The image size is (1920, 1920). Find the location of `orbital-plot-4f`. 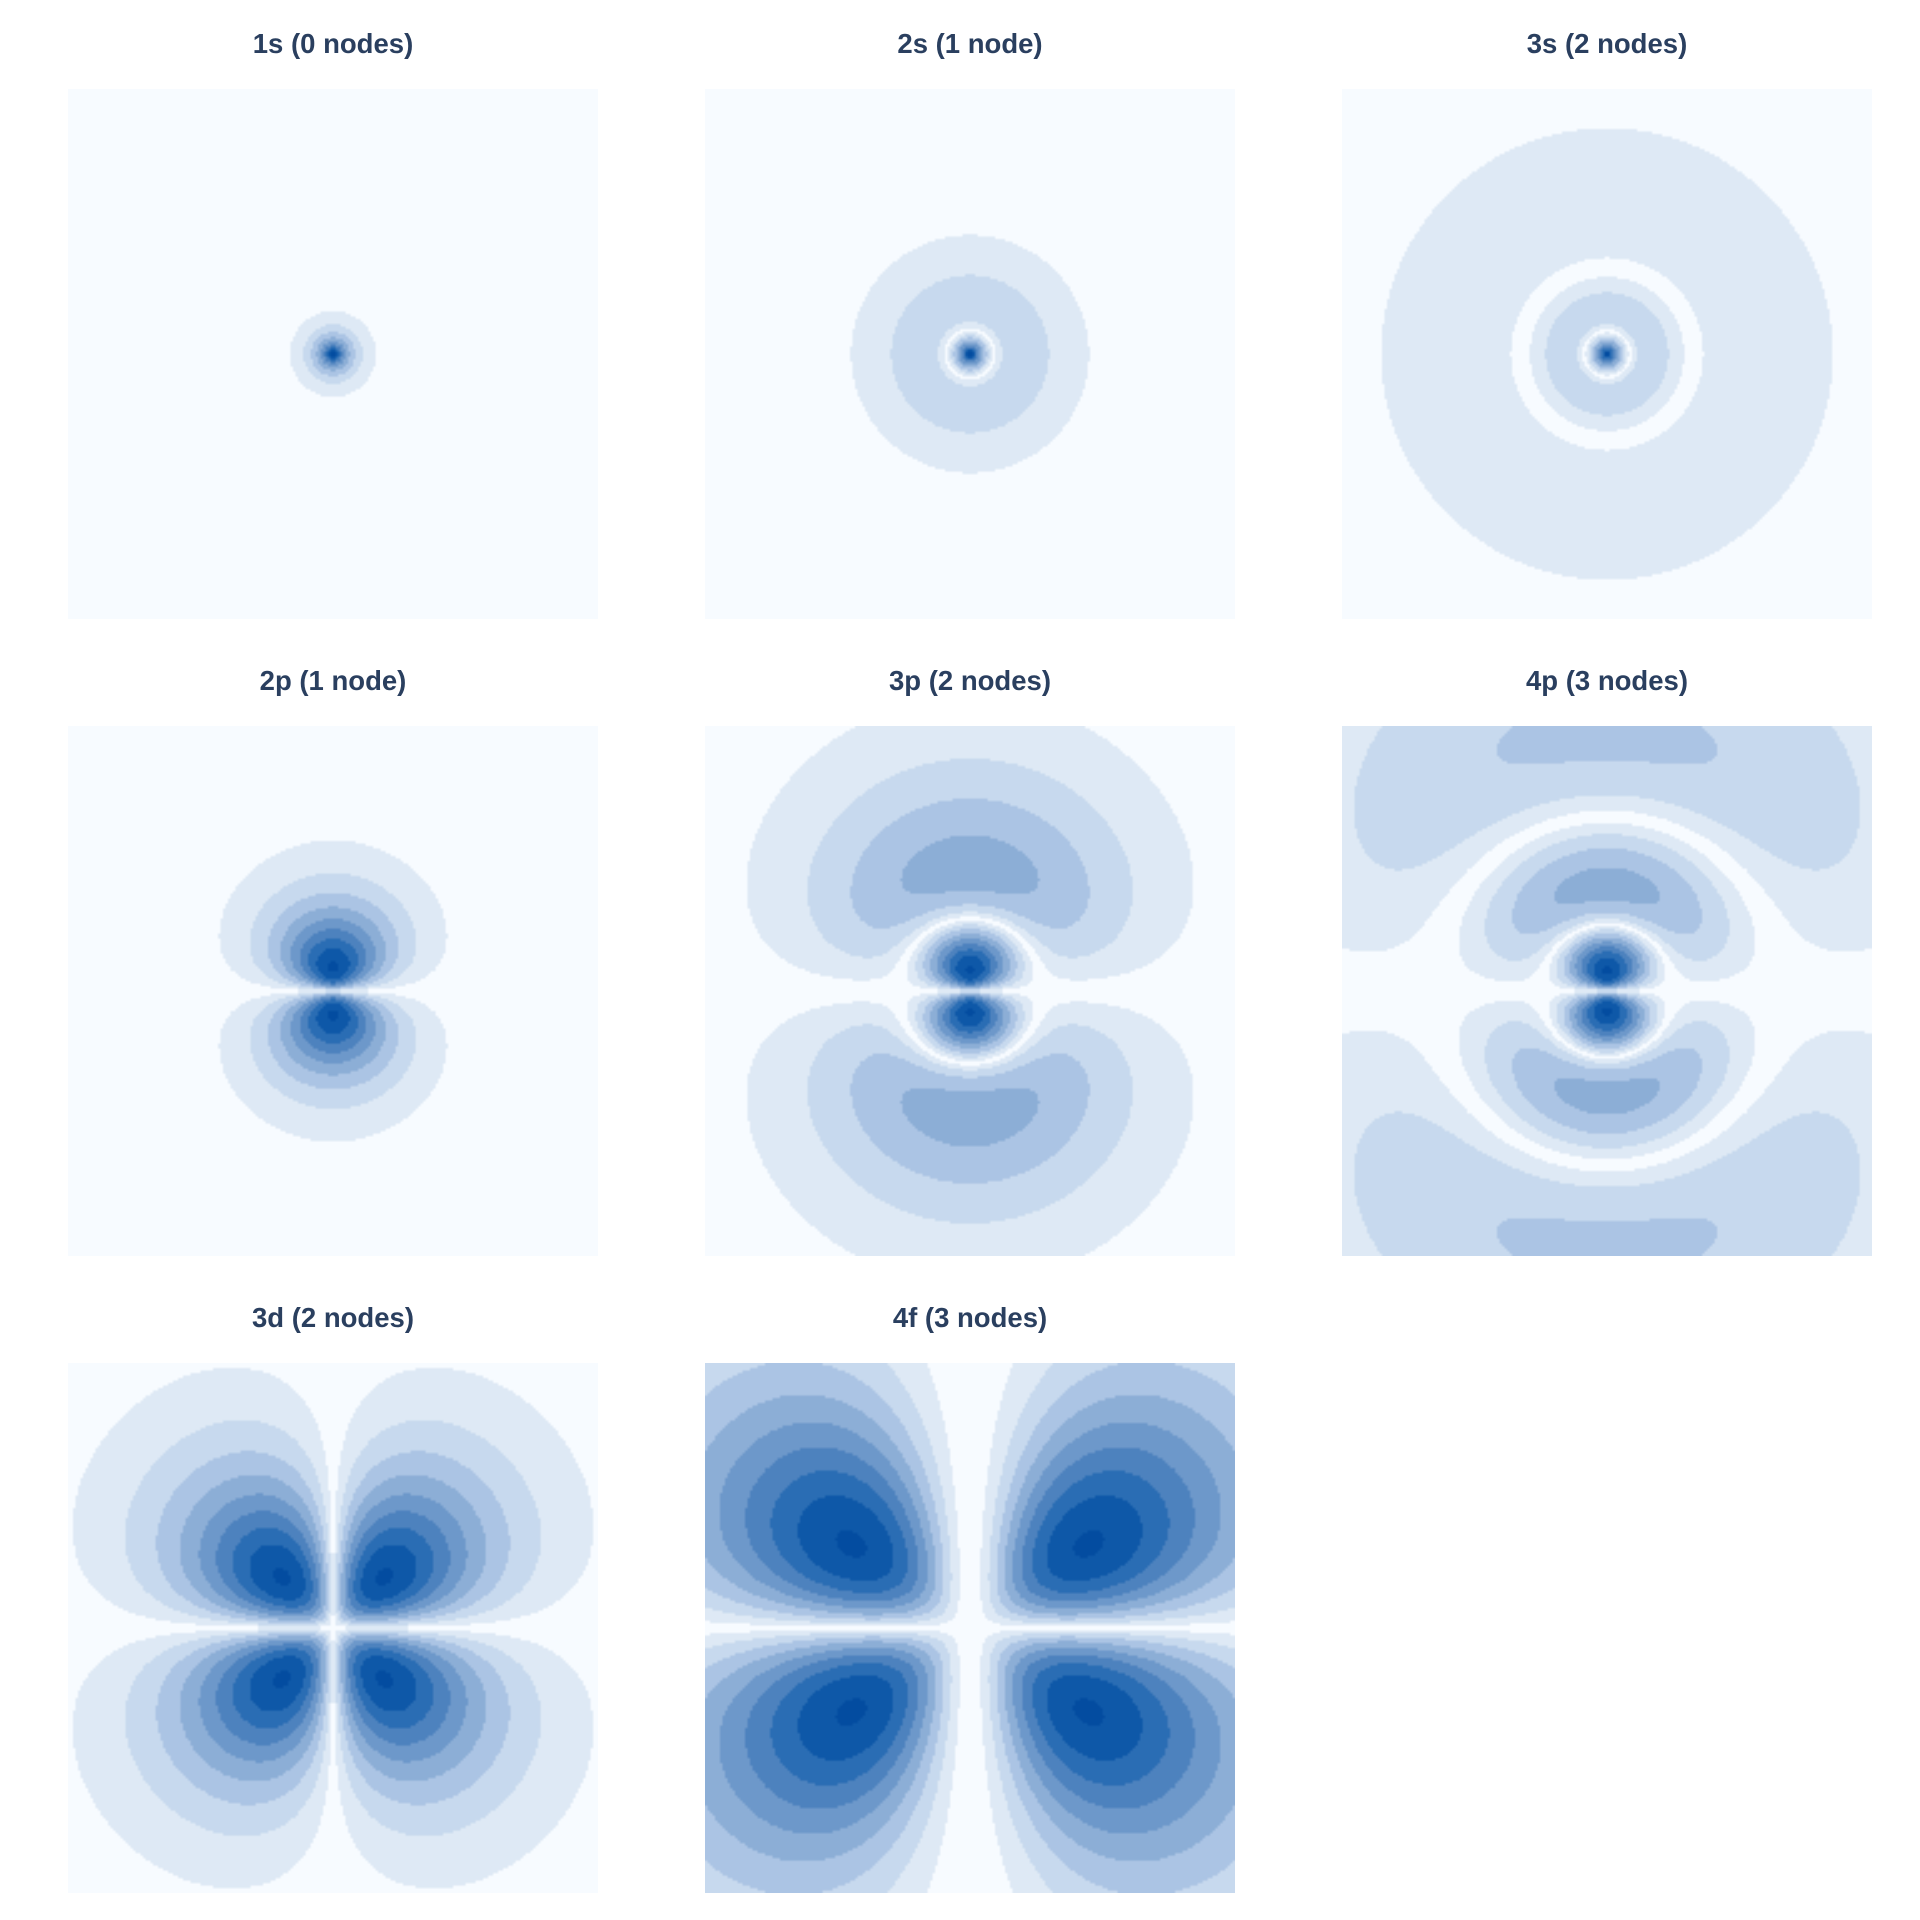

orbital-plot-4f is located at coordinates (970, 1628).